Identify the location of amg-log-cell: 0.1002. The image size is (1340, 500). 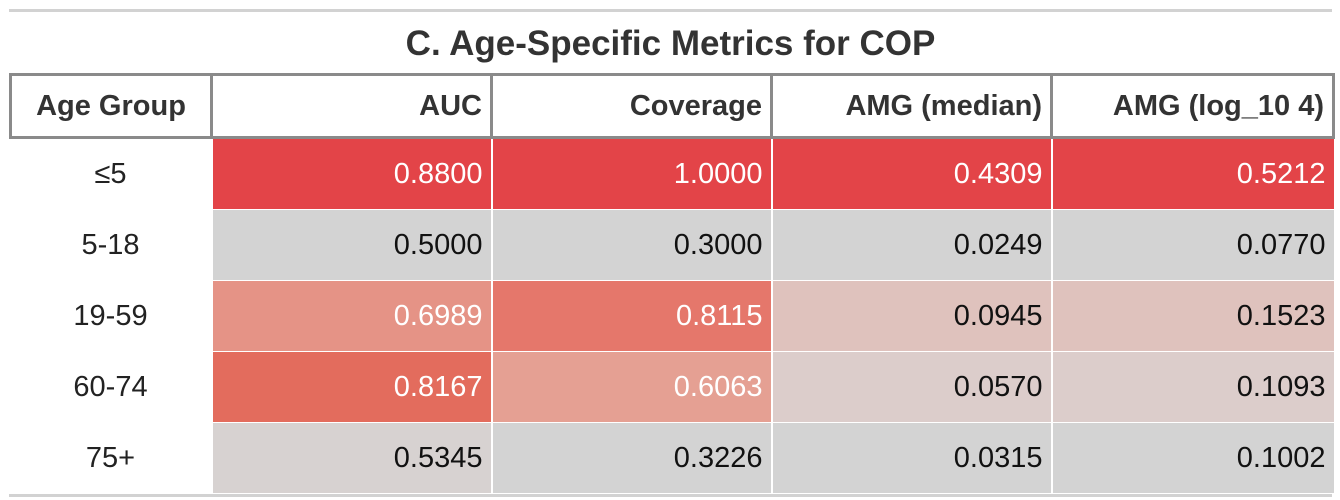
(1192, 458).